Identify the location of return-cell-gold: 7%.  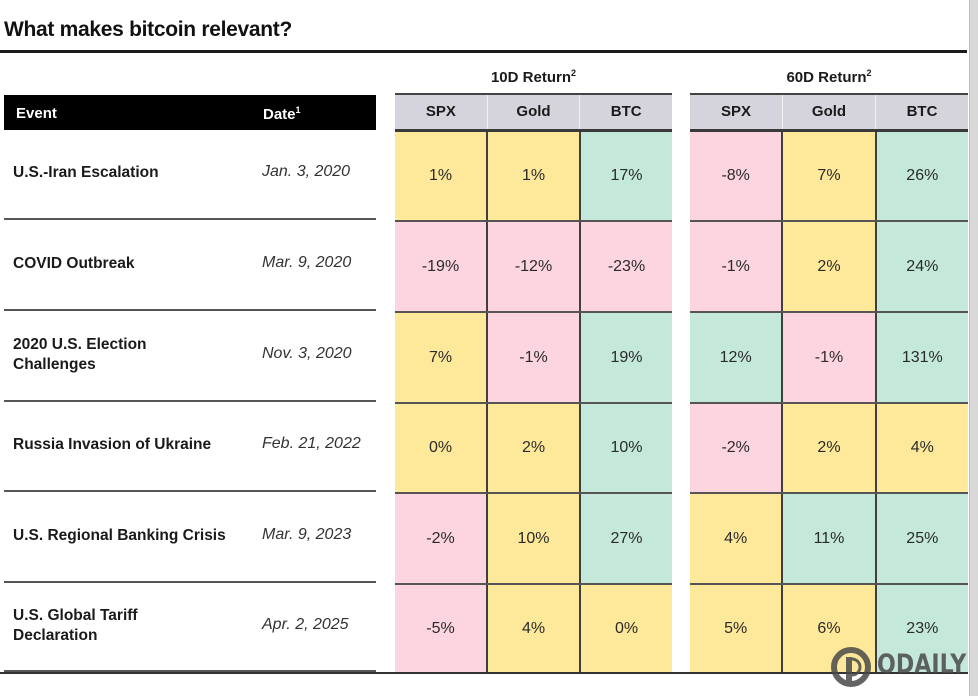
(830, 176).